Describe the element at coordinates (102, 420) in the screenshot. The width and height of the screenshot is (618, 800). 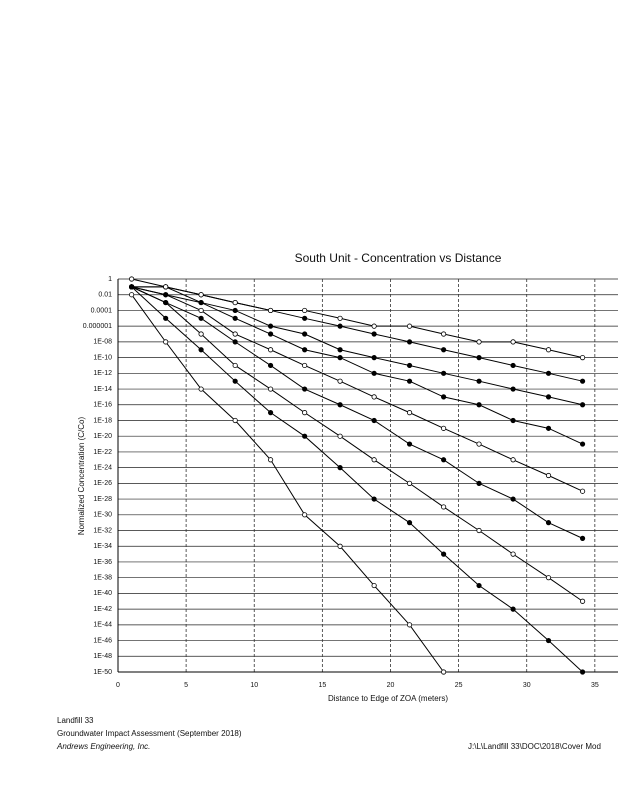
I see `y-tick-label: 1E-18` at that location.